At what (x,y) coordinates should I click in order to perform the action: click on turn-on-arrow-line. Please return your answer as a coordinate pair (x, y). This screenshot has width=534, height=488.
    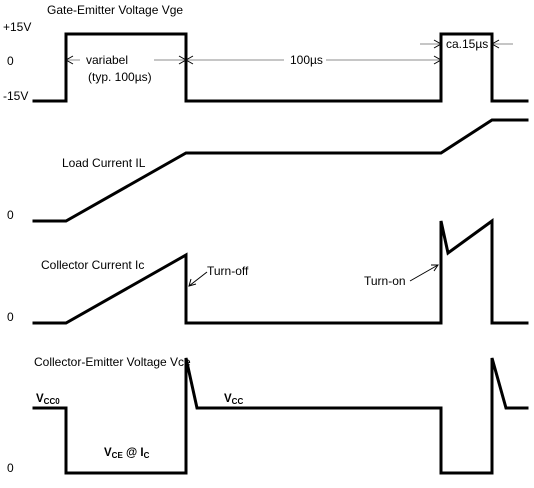
    Looking at the image, I should click on (424, 273).